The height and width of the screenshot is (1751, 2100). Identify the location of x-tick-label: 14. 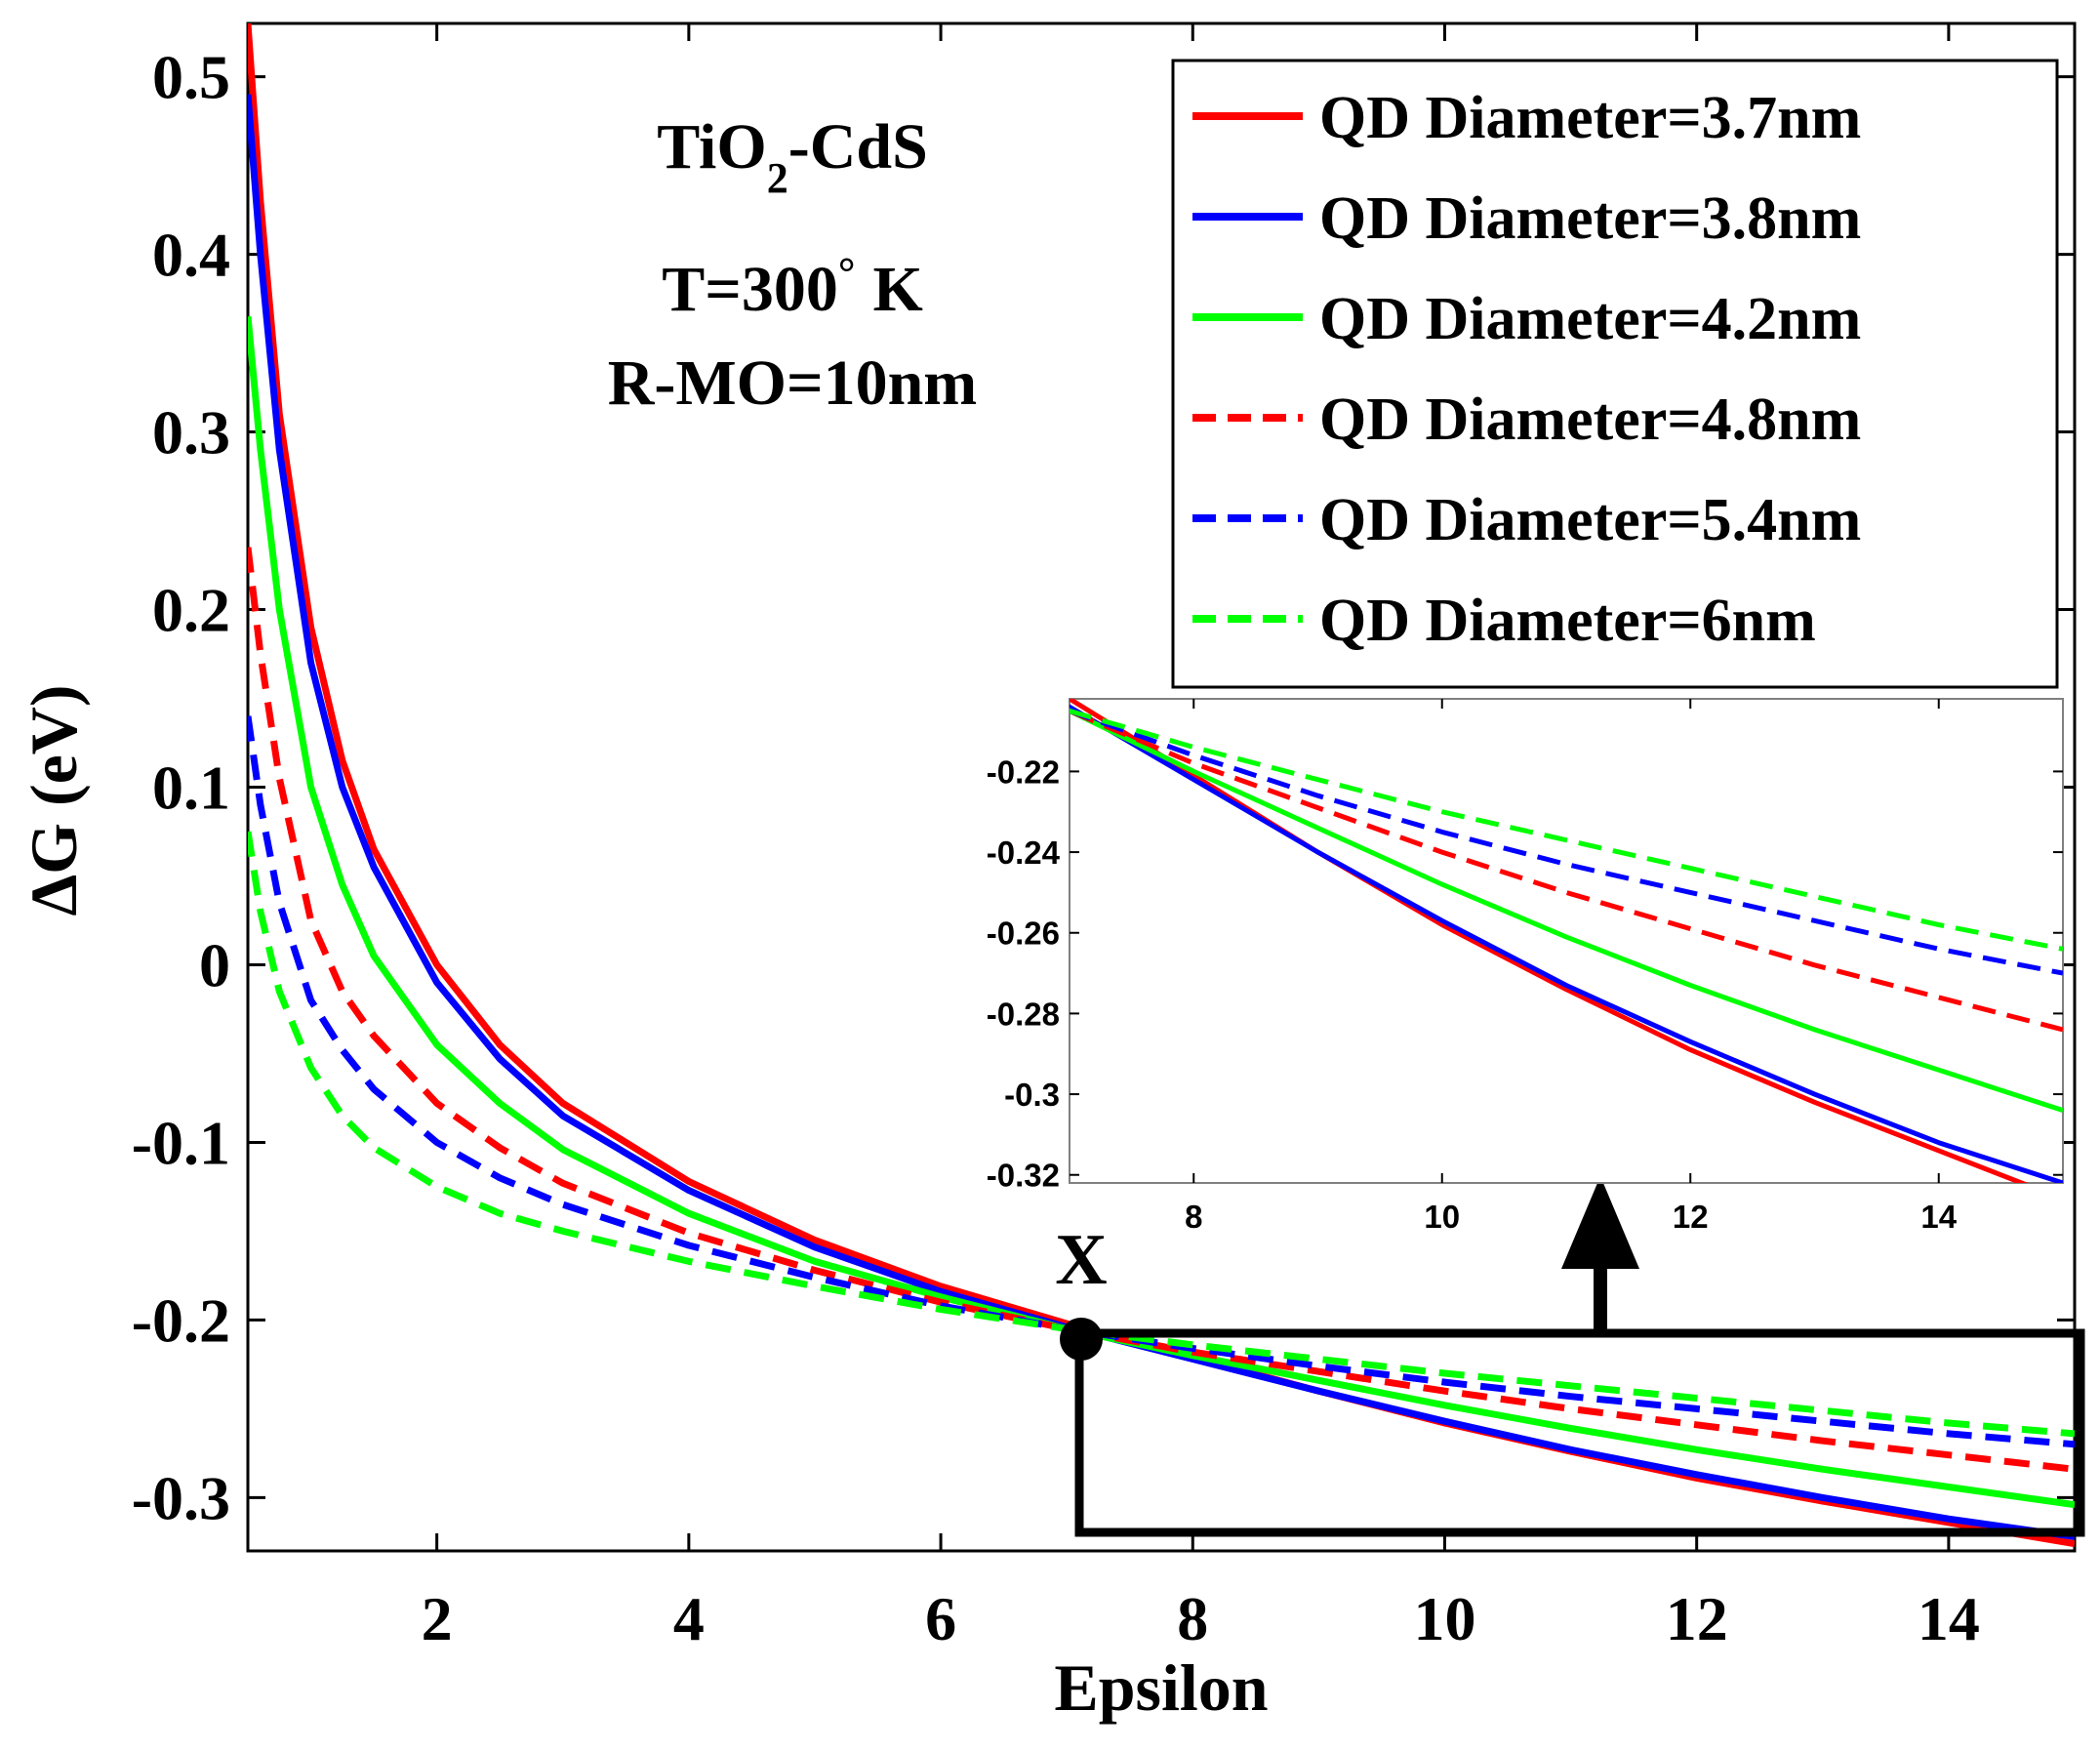
(1949, 1618).